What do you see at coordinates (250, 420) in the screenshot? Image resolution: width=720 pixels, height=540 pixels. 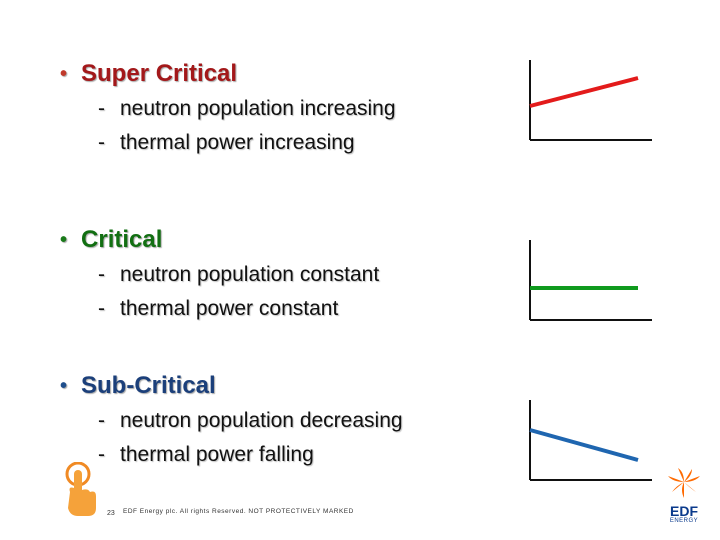 I see `list-item: - neutron population decreasing` at bounding box center [250, 420].